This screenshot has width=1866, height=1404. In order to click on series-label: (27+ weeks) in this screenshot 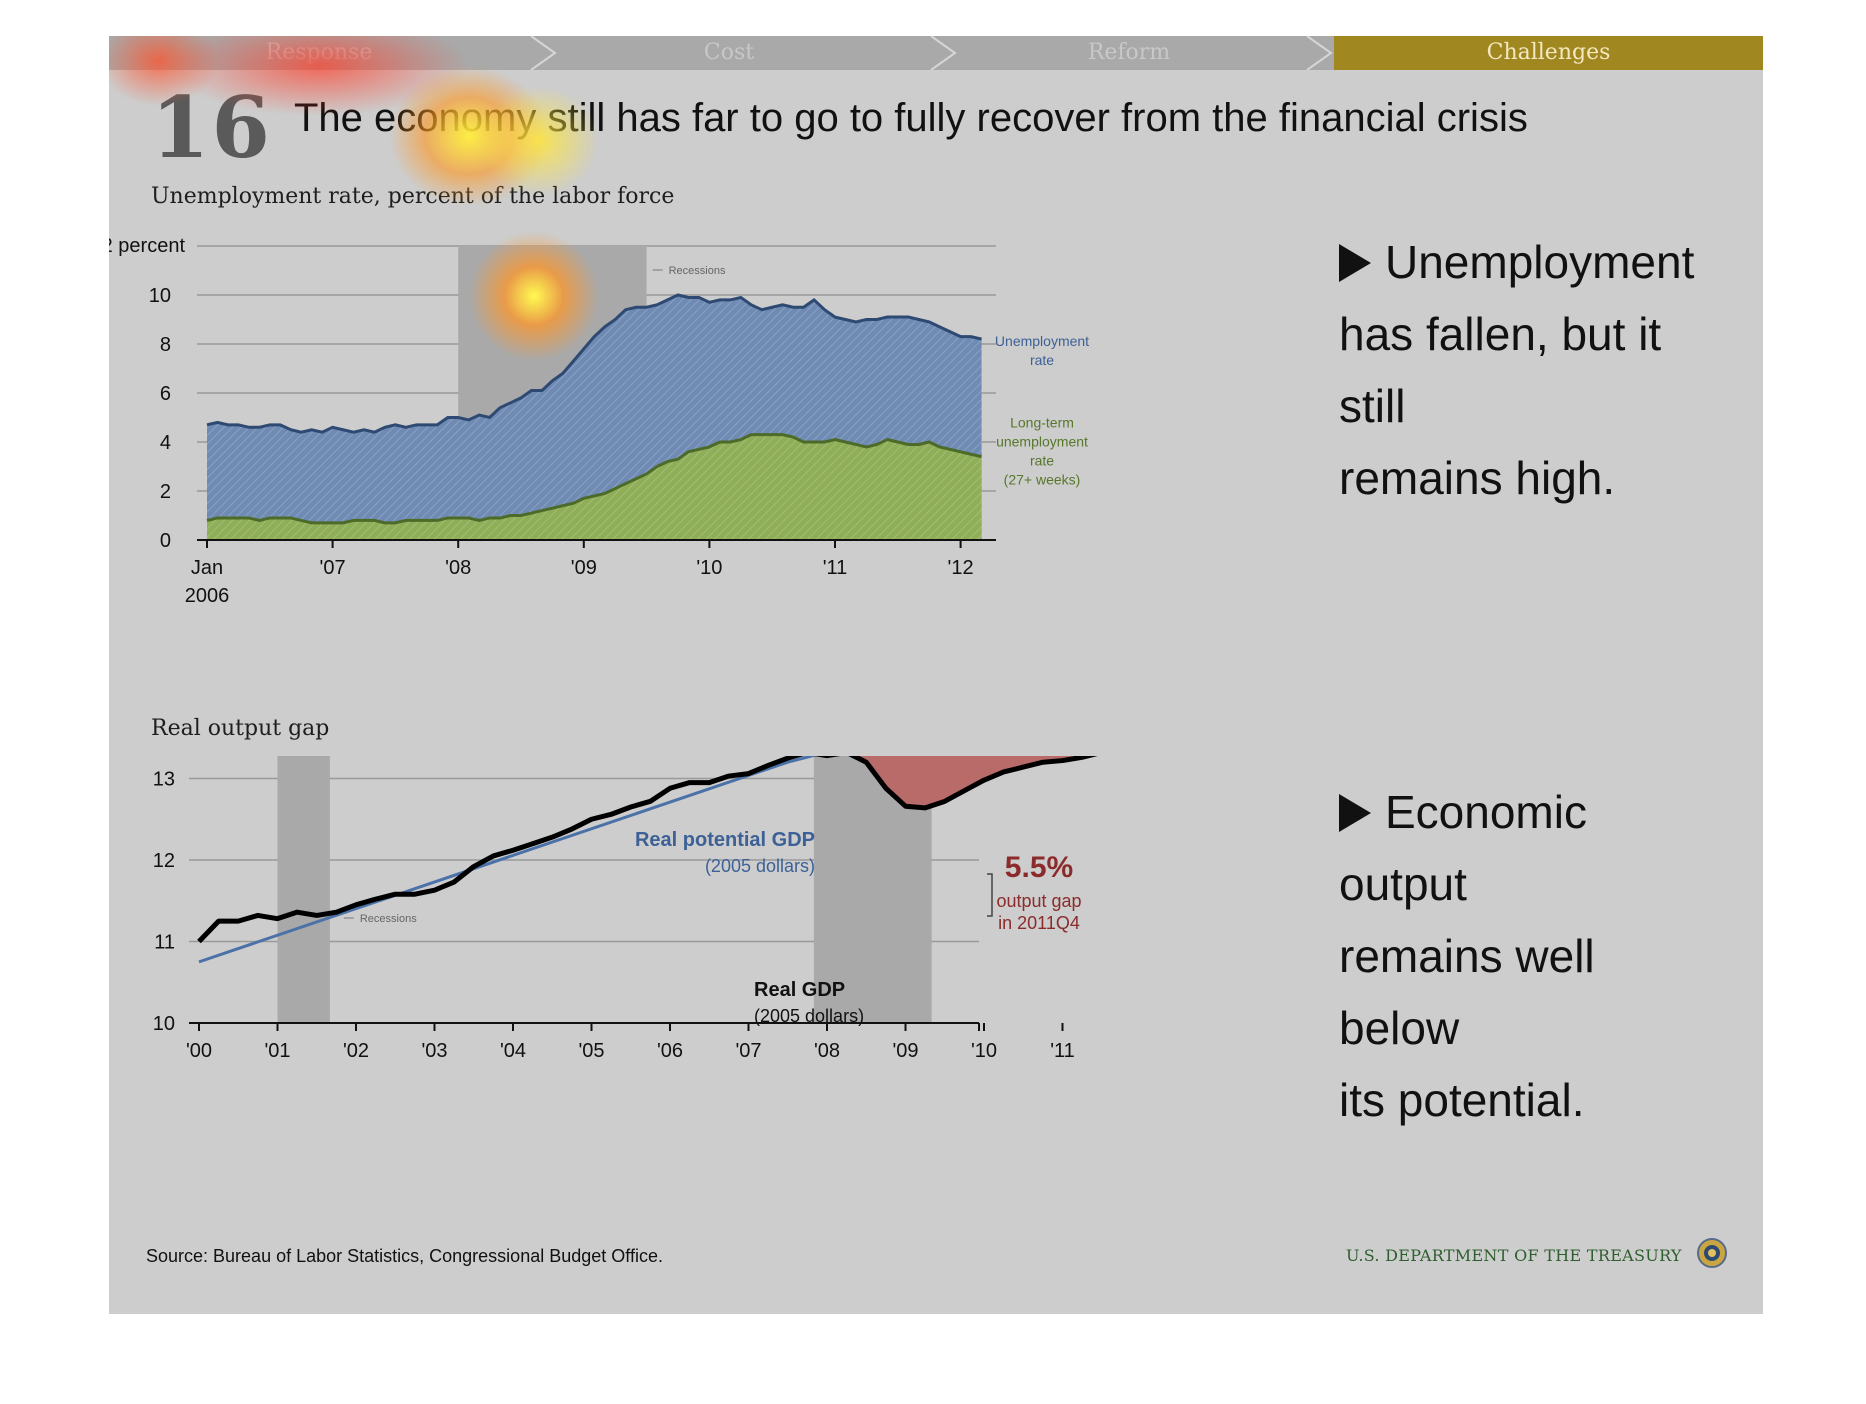, I will do `click(1042, 479)`.